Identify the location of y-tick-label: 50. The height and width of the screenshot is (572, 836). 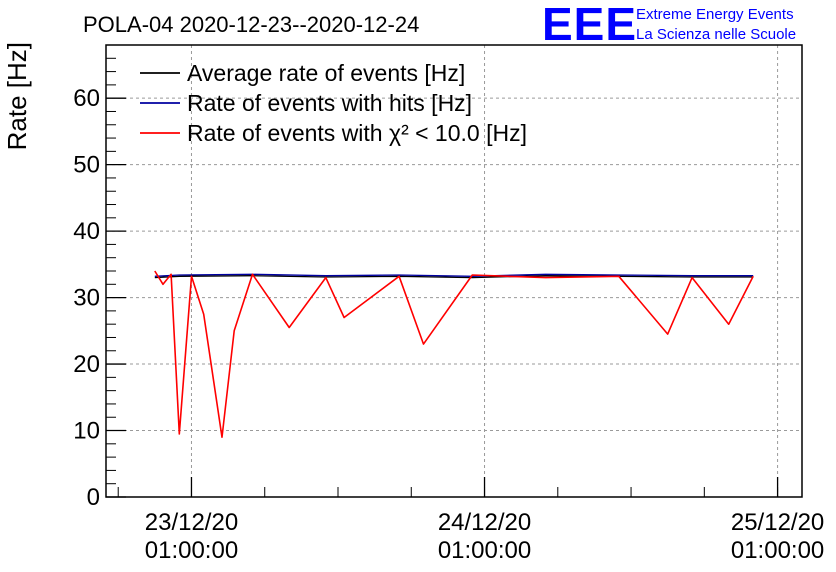
(86, 165).